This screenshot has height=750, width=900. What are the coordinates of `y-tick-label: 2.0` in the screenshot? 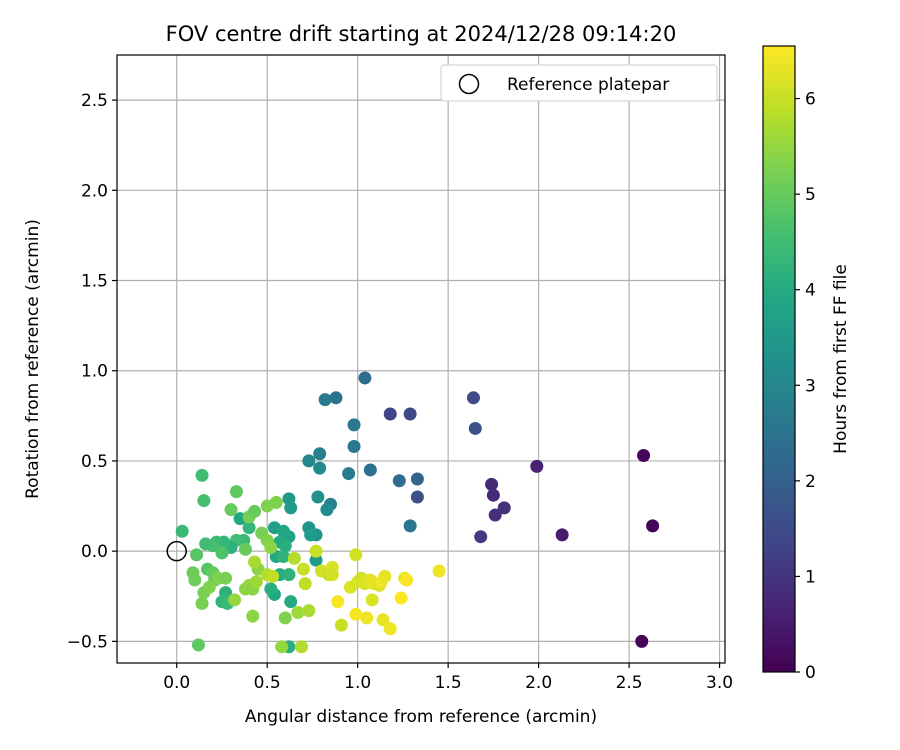 It's located at (94, 191).